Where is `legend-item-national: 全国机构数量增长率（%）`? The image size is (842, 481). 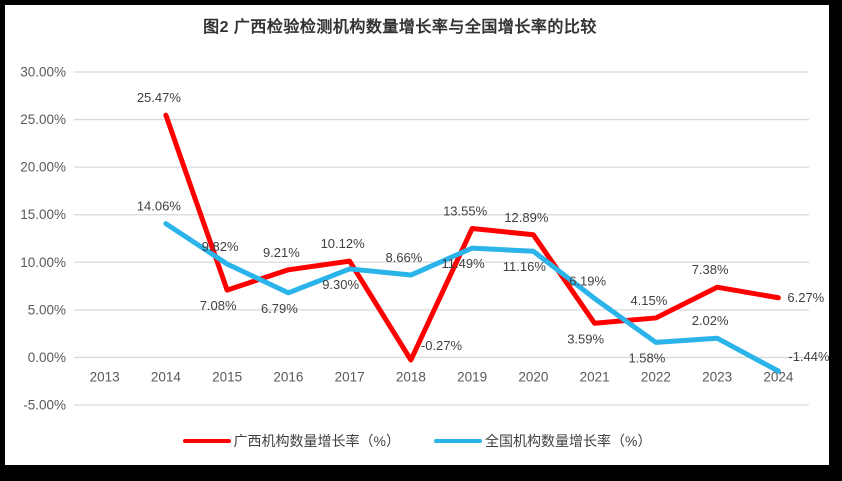
legend-item-national: 全国机构数量增长率（%） is located at coordinates (542, 441).